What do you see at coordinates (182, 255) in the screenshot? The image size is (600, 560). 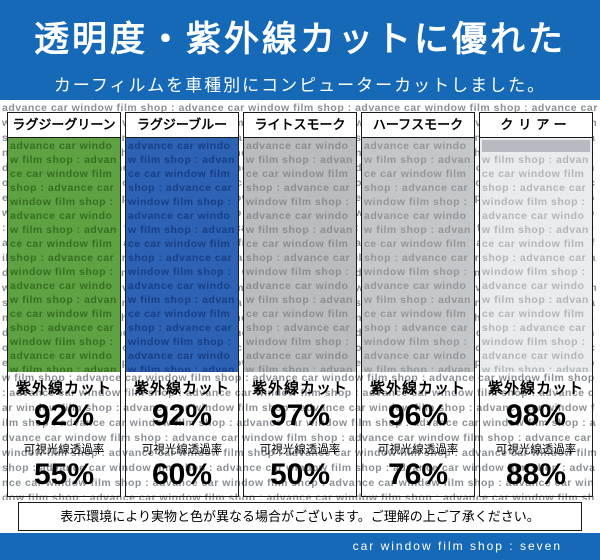 I see `film-swatch-blue: advance car window film shop` at bounding box center [182, 255].